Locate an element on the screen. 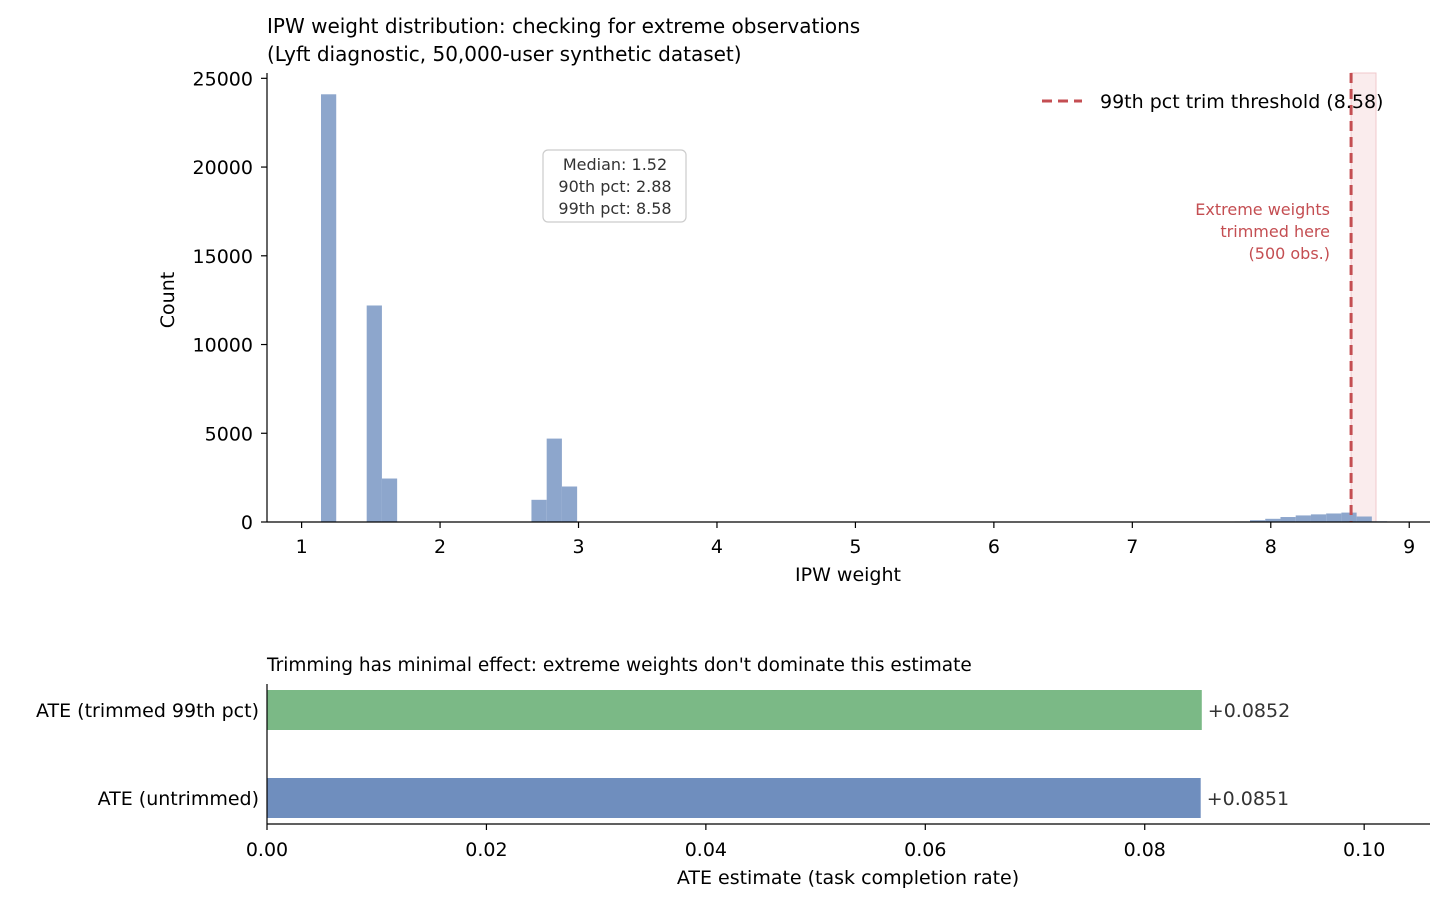 This screenshot has width=1444, height=902. x-tick-label: 8 is located at coordinates (1271, 547).